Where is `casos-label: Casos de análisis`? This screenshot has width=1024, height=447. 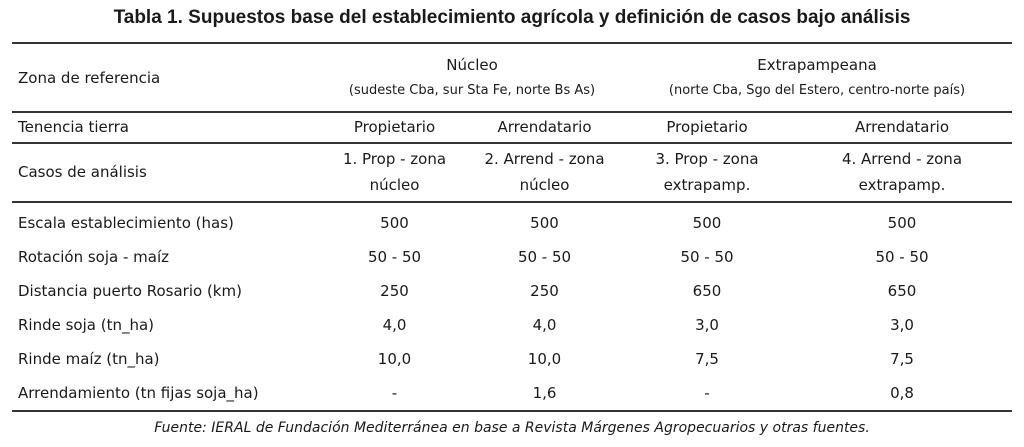 casos-label: Casos de análisis is located at coordinates (82, 172).